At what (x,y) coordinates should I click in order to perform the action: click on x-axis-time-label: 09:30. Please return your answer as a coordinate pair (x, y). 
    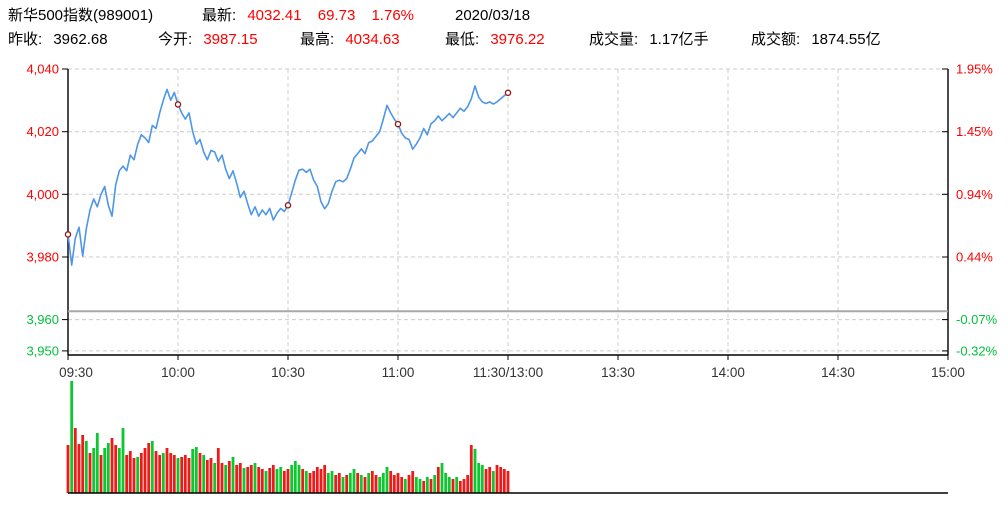
    Looking at the image, I should click on (76, 372).